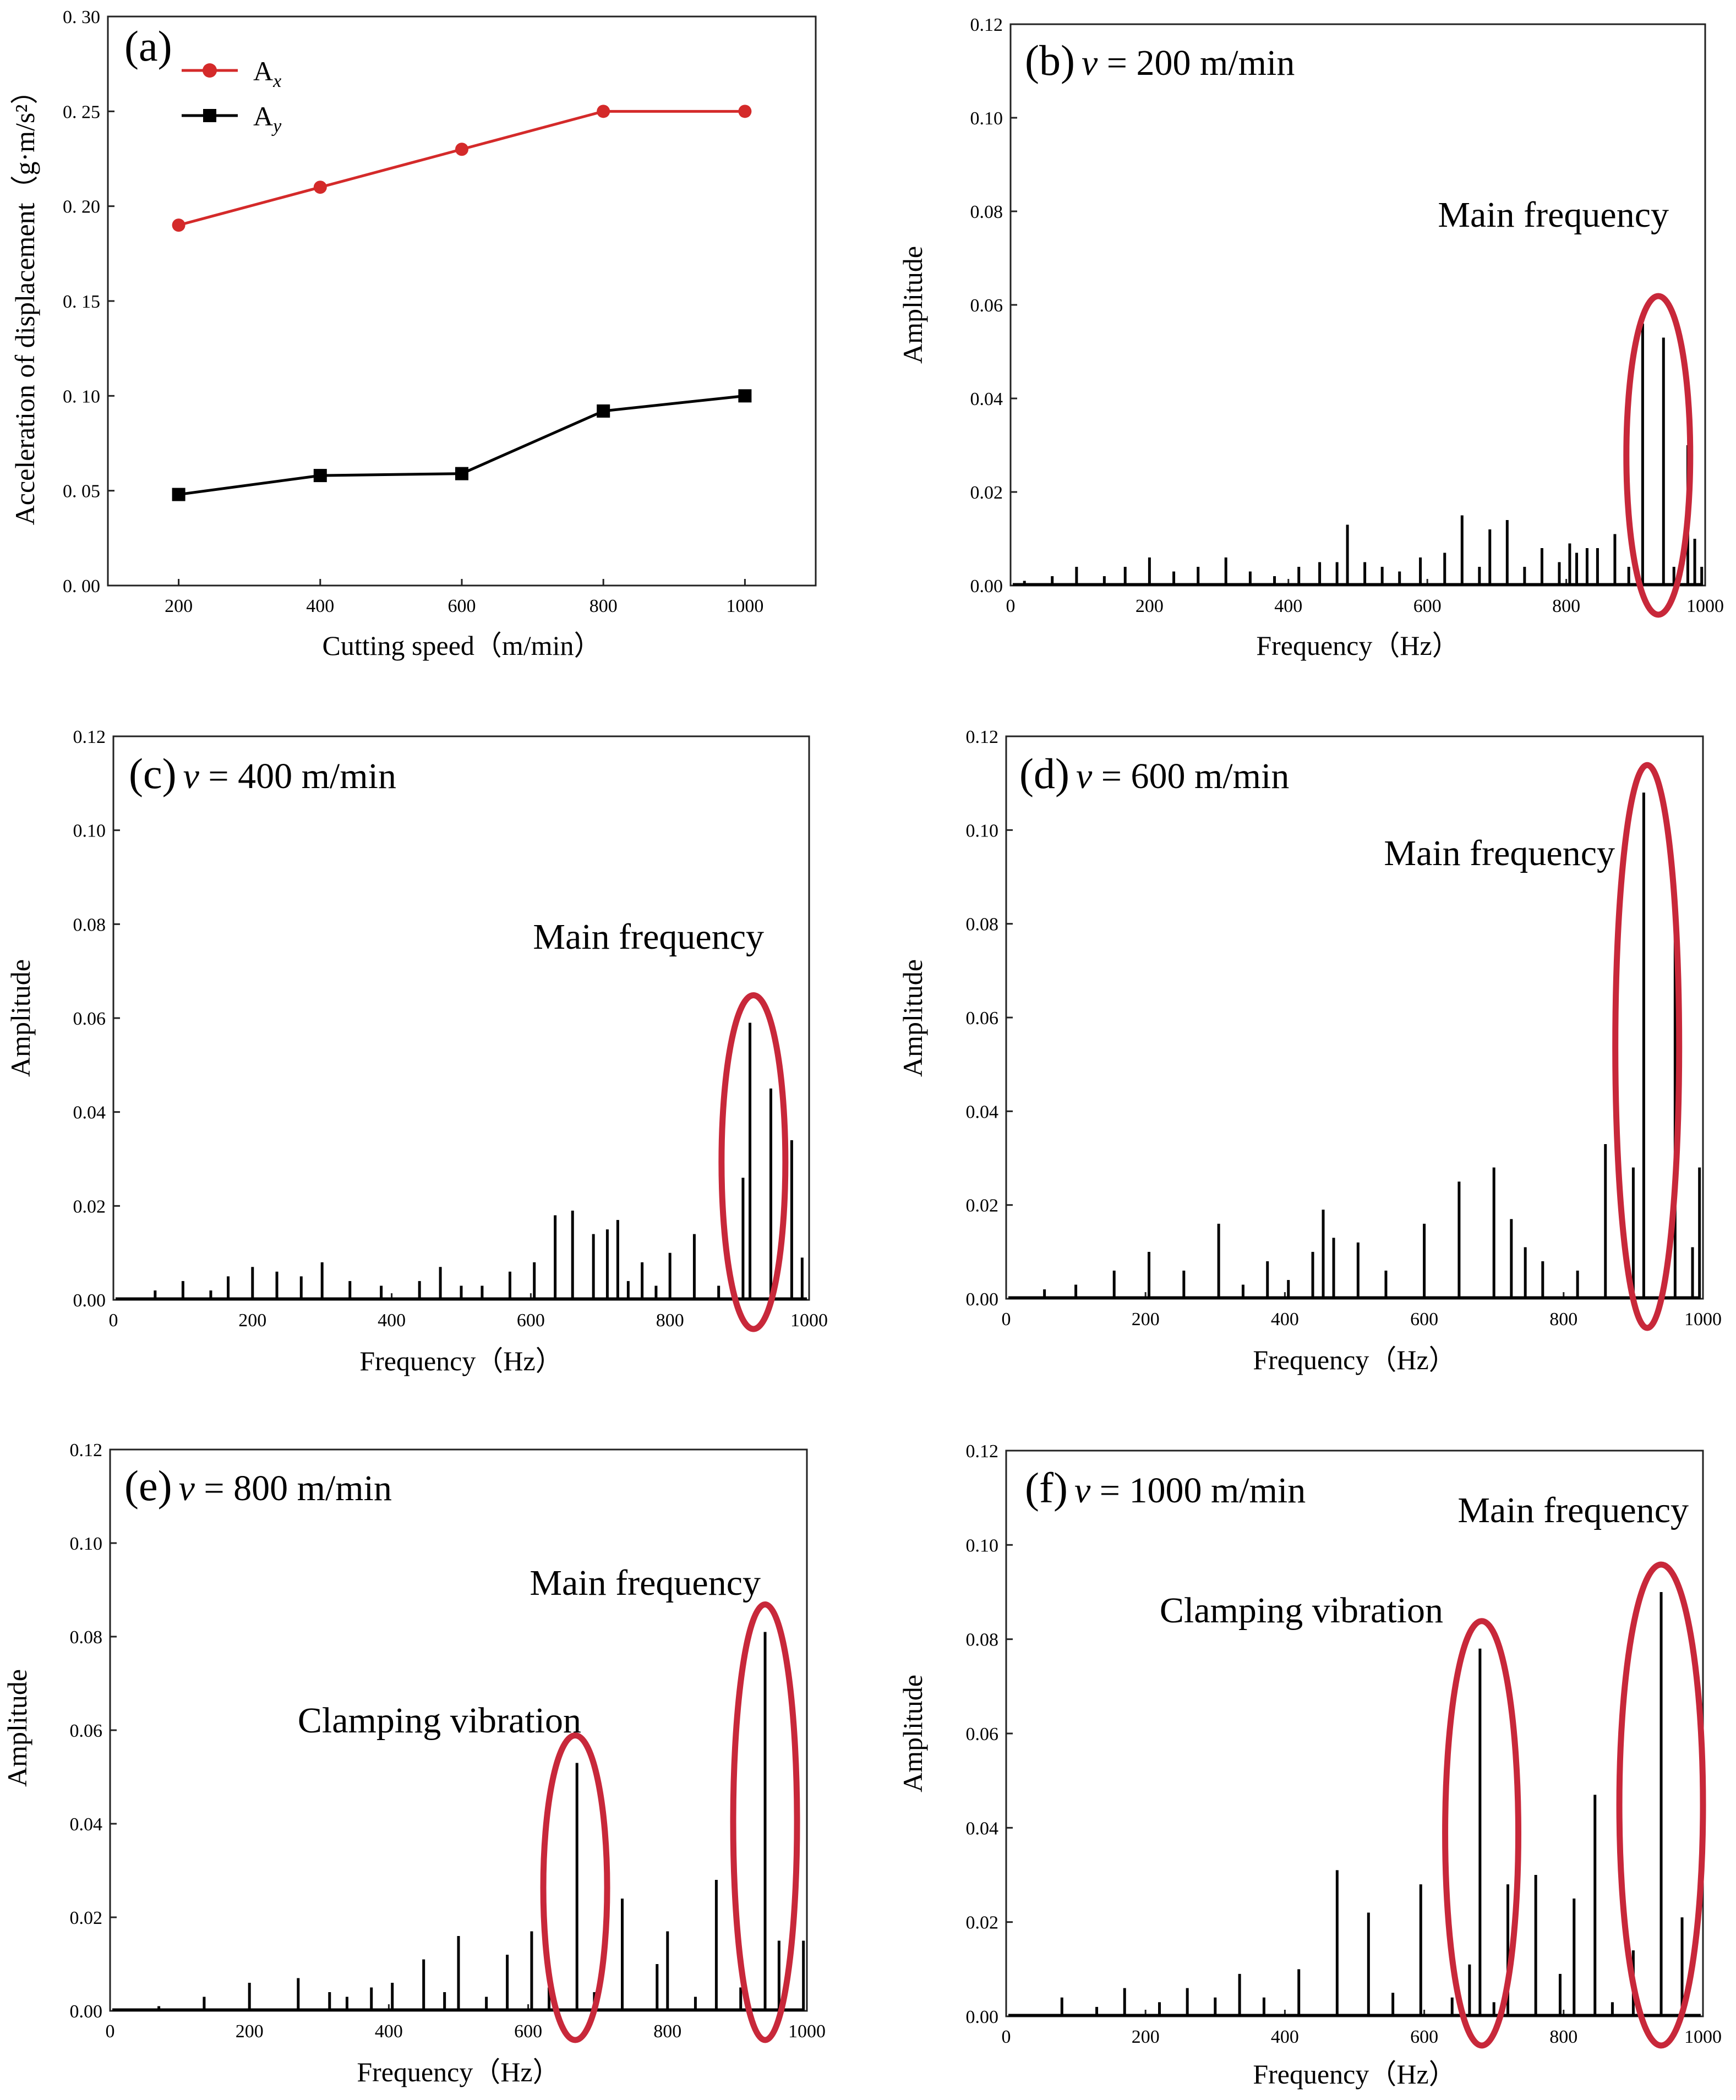  What do you see at coordinates (461, 1361) in the screenshot?
I see `panel-c-xlabel: Frequency（Hz）` at bounding box center [461, 1361].